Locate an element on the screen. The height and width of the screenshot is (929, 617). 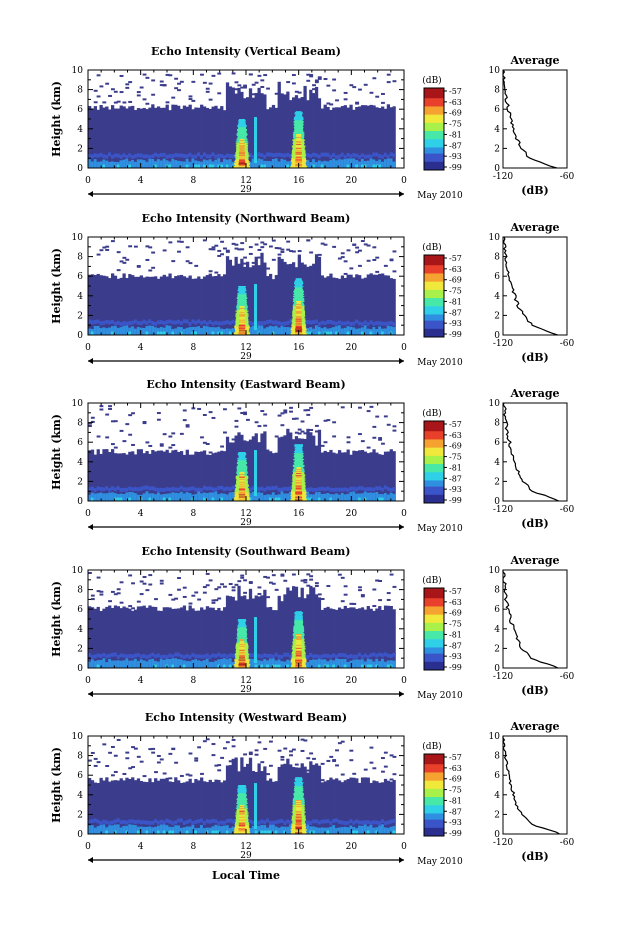
date-month-year: May 2010 is located at coordinates (440, 862).